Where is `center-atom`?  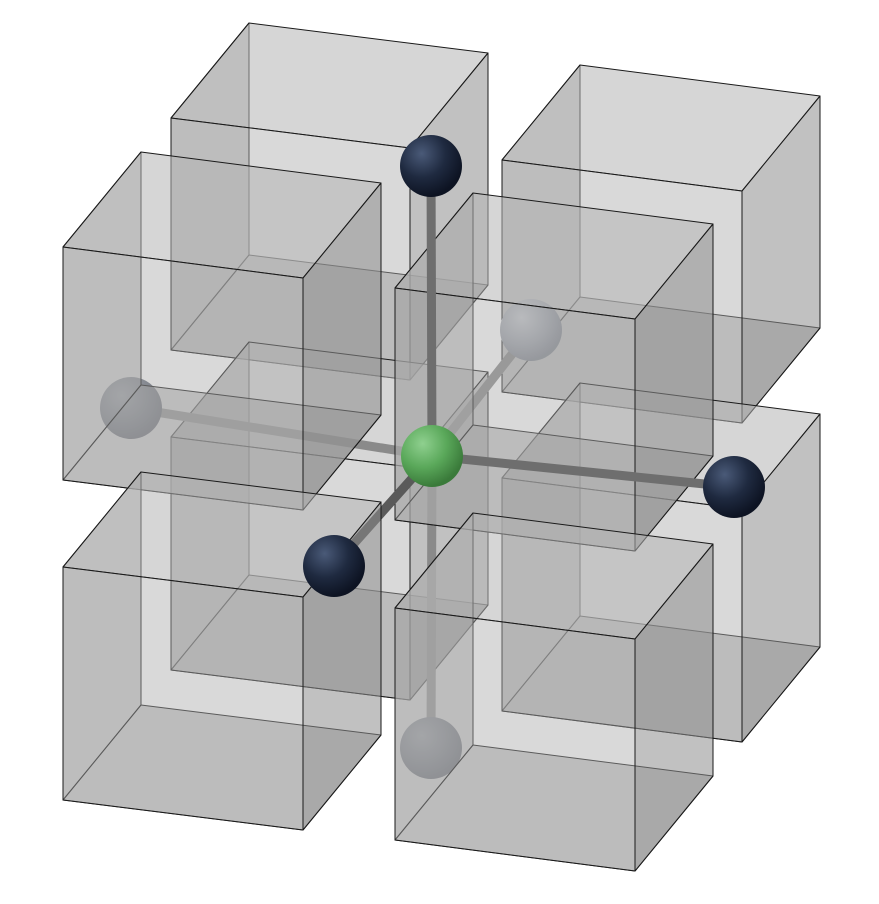 center-atom is located at coordinates (432, 456).